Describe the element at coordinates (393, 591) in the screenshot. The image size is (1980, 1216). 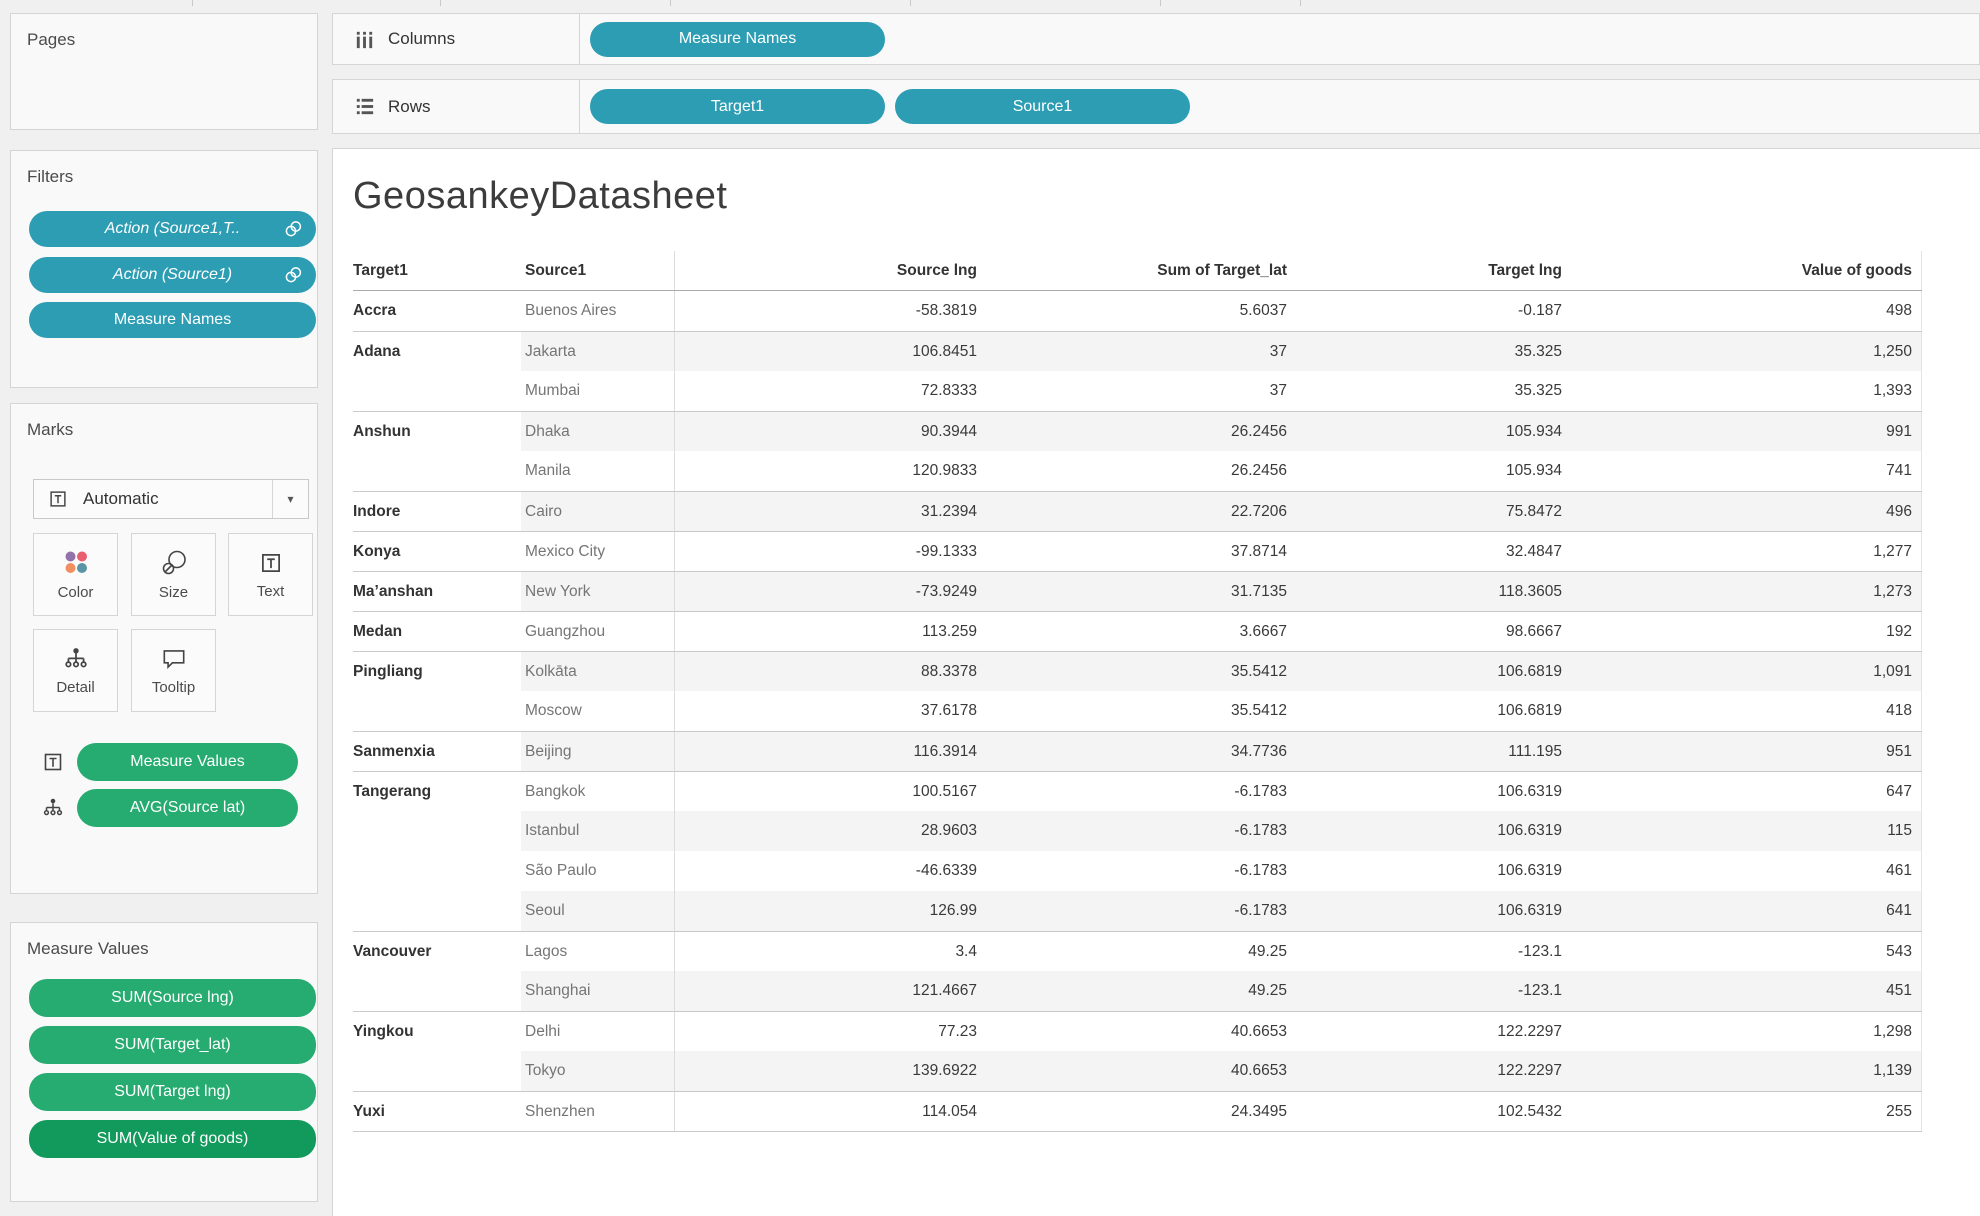
I see `target1-cell: Ma’anshan` at that location.